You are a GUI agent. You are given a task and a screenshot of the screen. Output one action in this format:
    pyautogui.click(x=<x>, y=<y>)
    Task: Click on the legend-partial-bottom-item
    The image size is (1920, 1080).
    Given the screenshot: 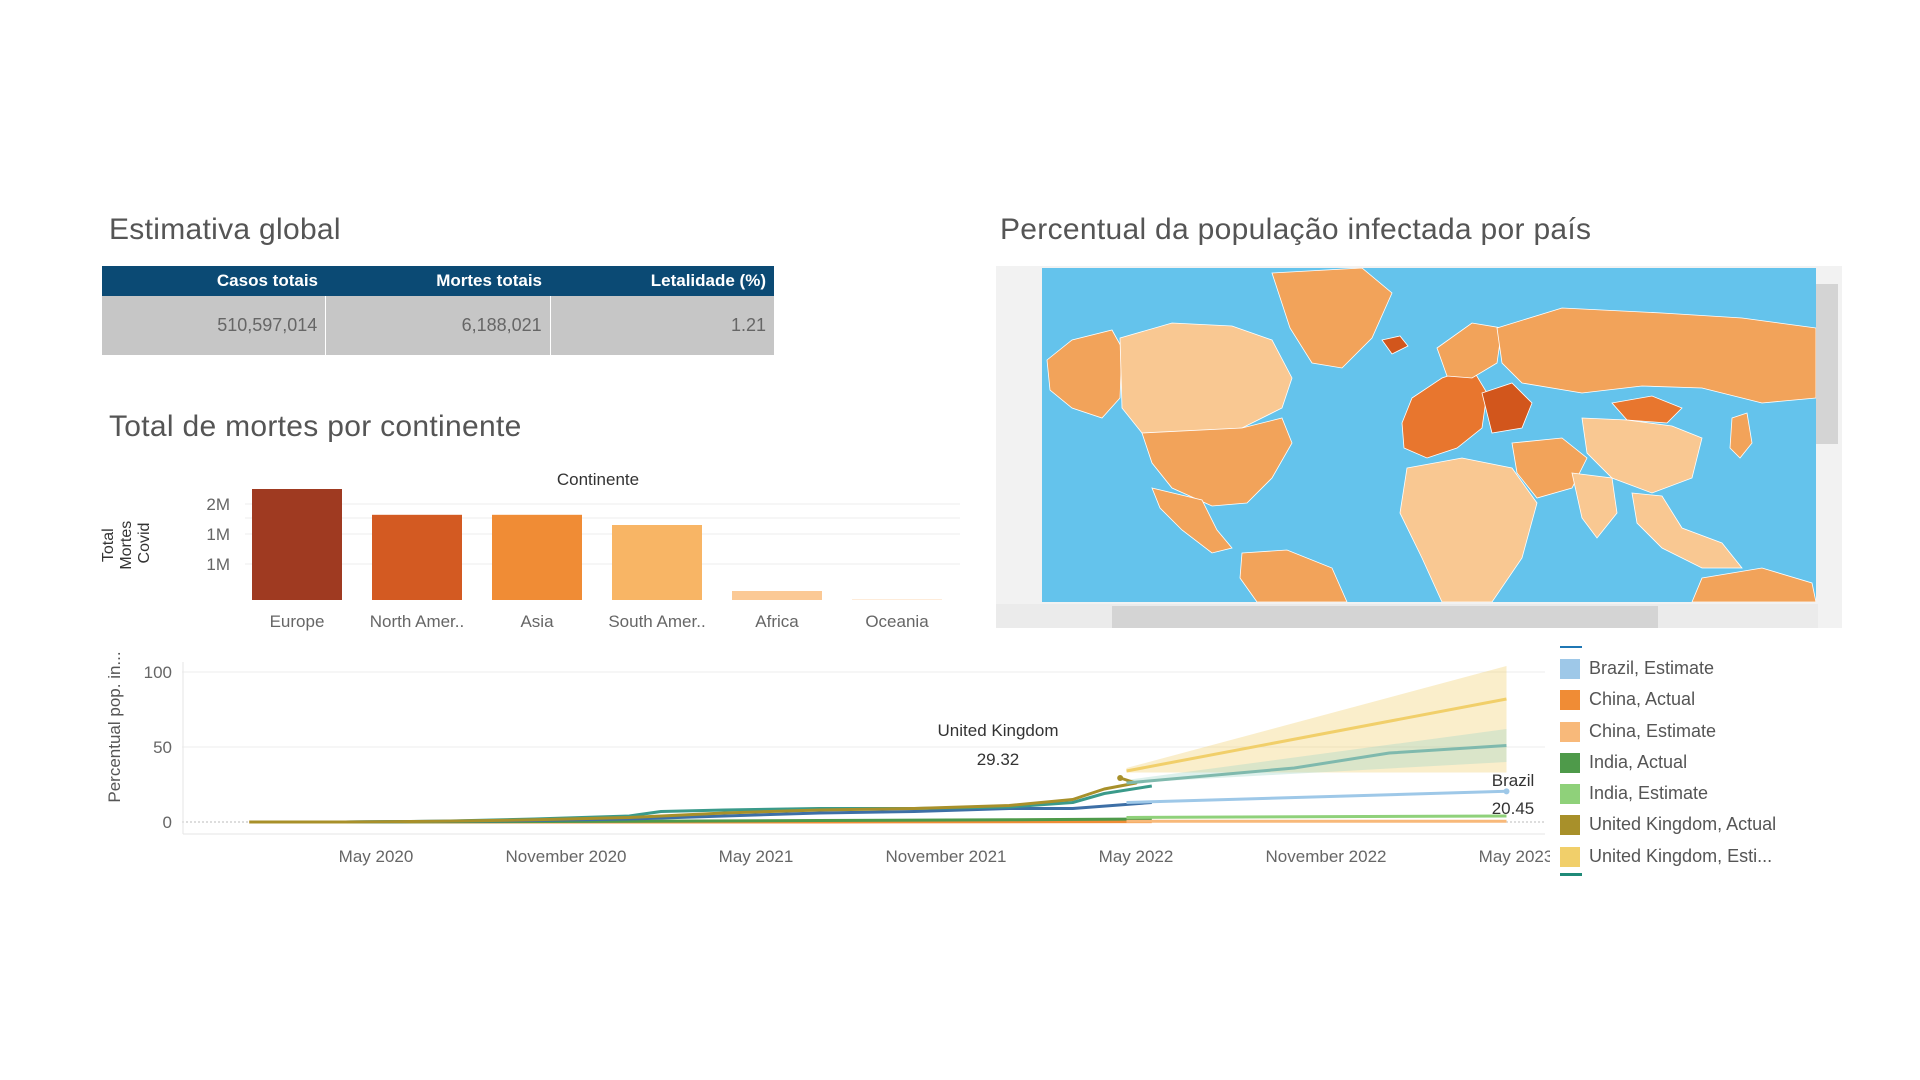 What is the action you would take?
    pyautogui.click(x=1571, y=874)
    